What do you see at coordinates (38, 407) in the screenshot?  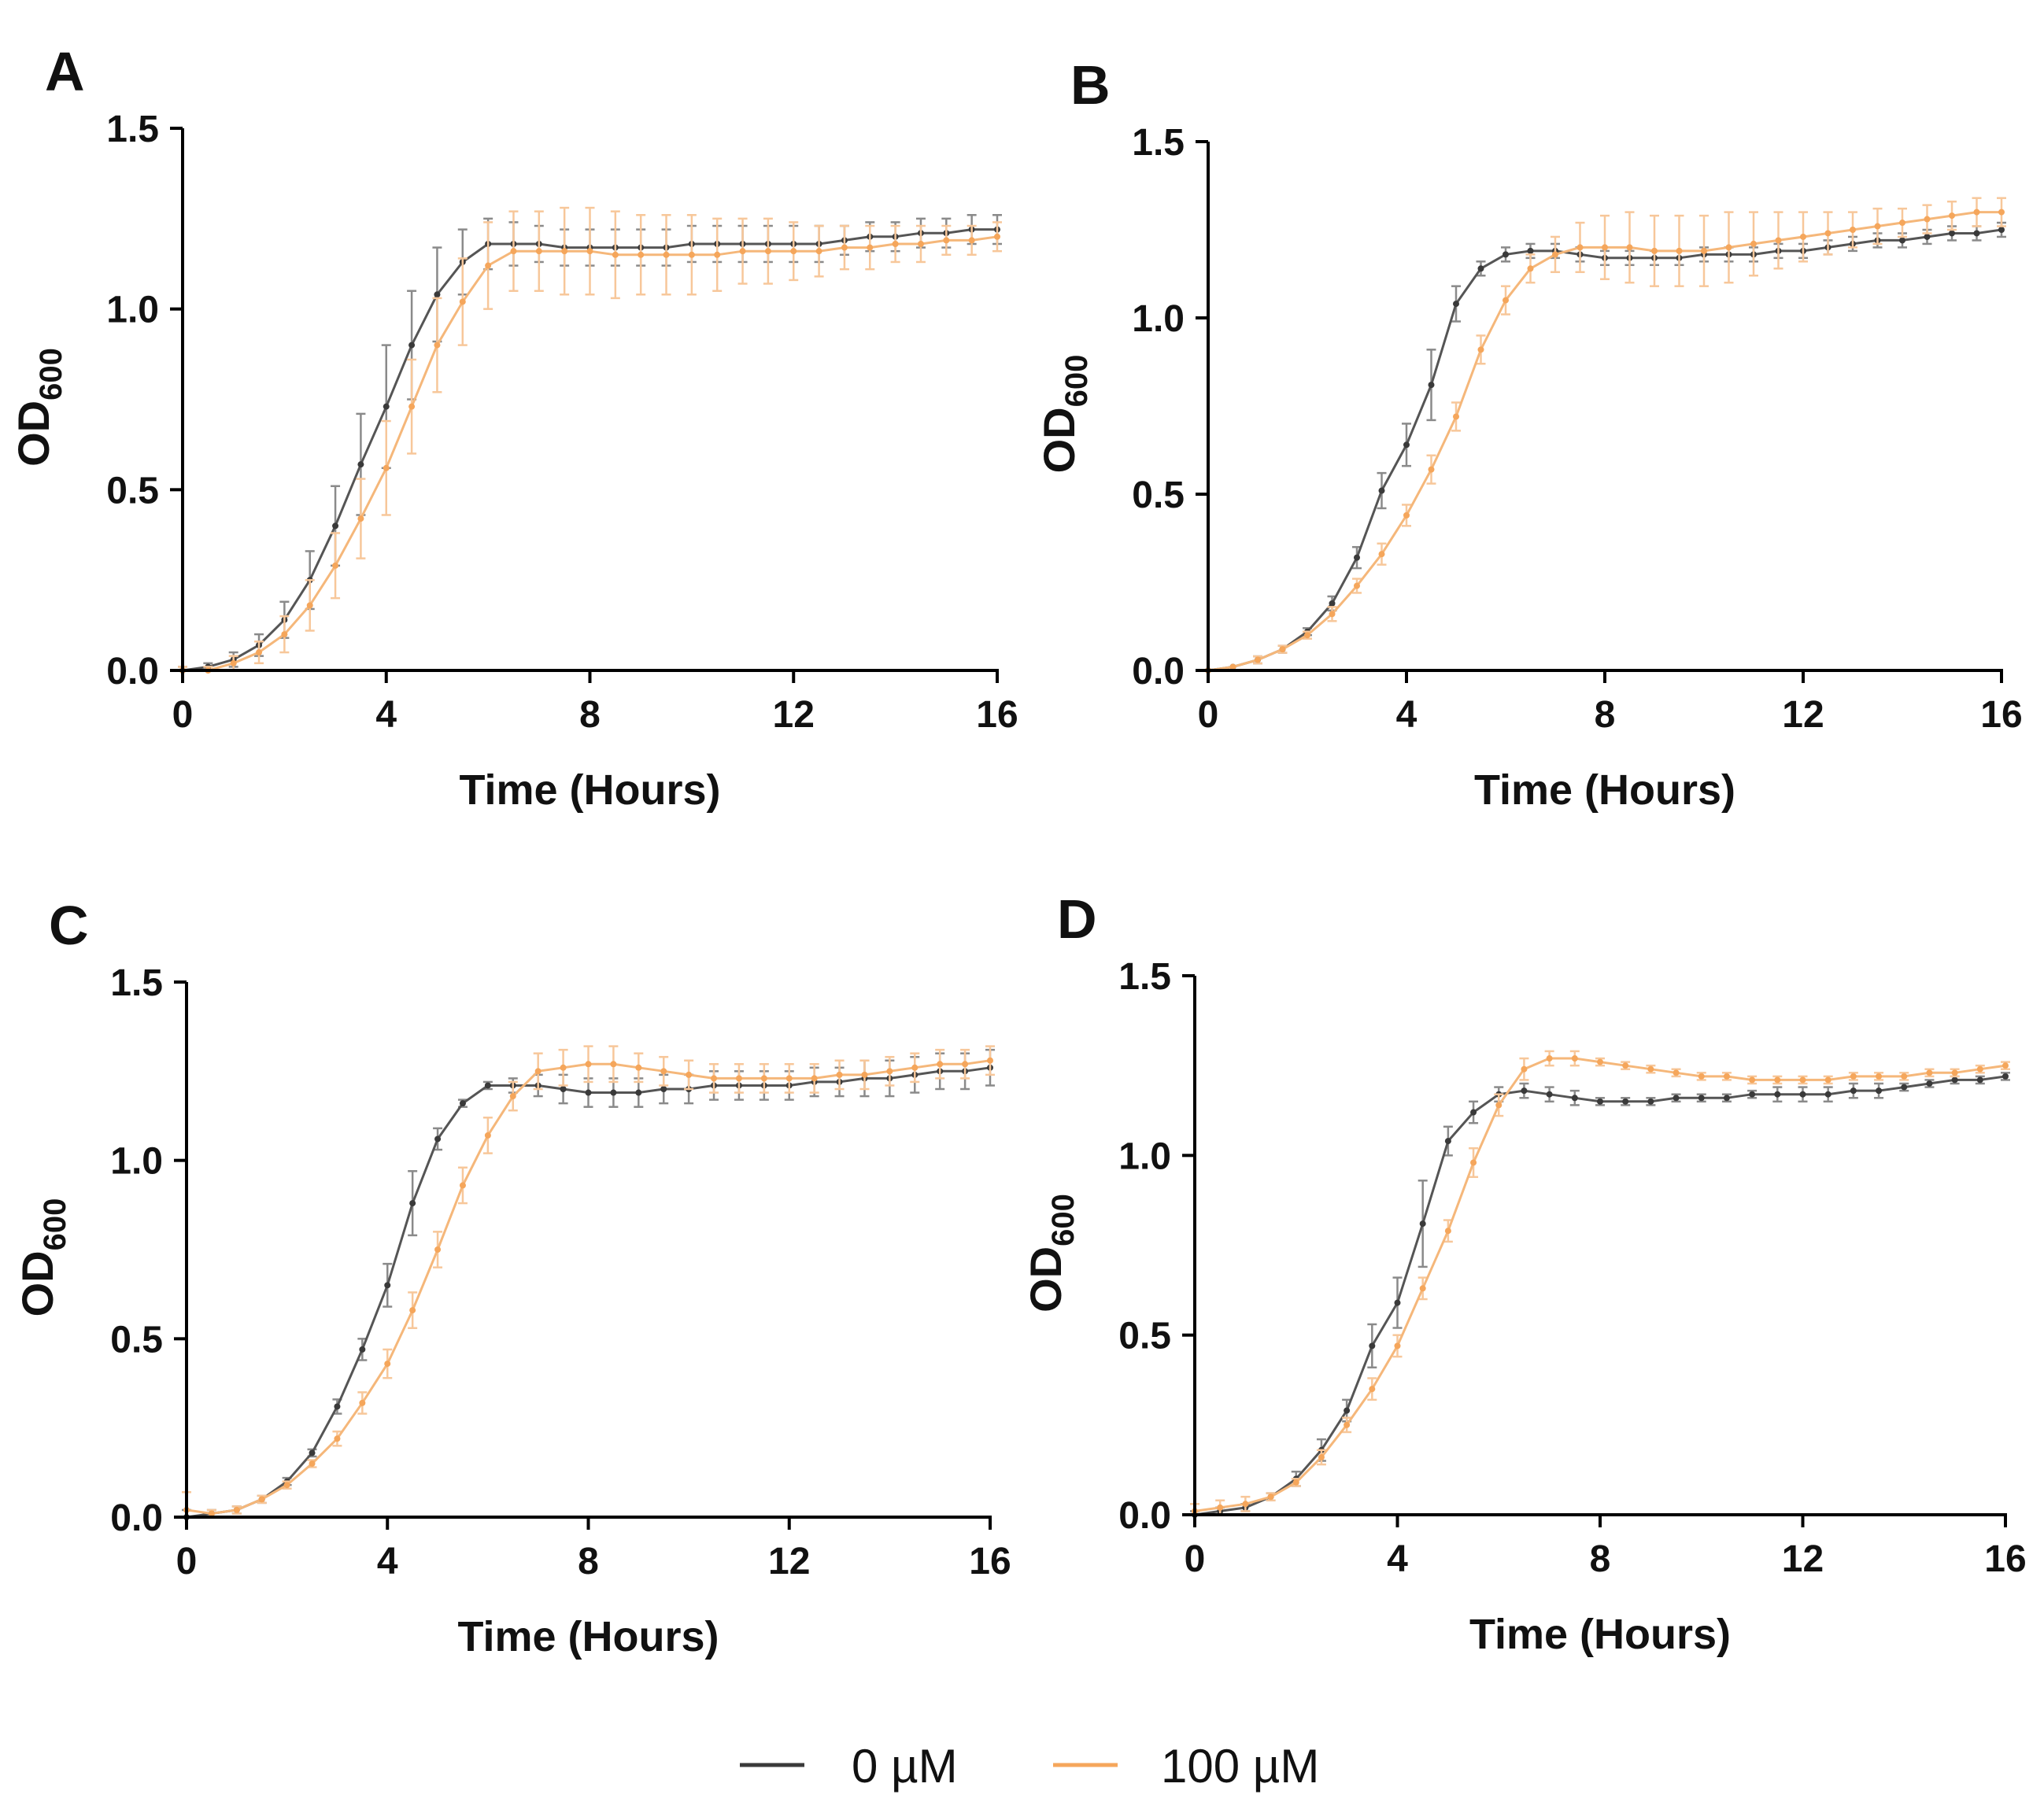 I see `panel-a-y-label: OD600` at bounding box center [38, 407].